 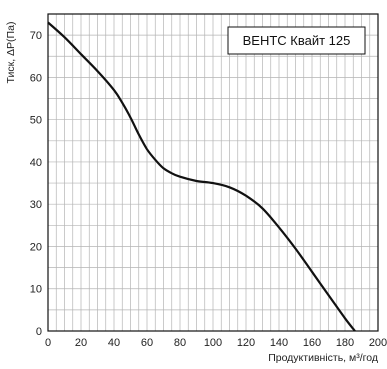 I want to click on y-tick-label: 70, so click(x=36, y=36).